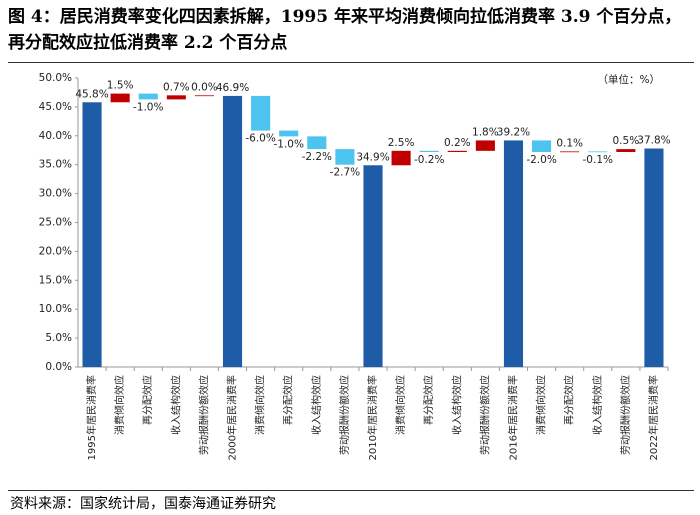 The height and width of the screenshot is (515, 700). Describe the element at coordinates (345, 173) in the screenshot. I see `value-label: -2.7%` at that location.